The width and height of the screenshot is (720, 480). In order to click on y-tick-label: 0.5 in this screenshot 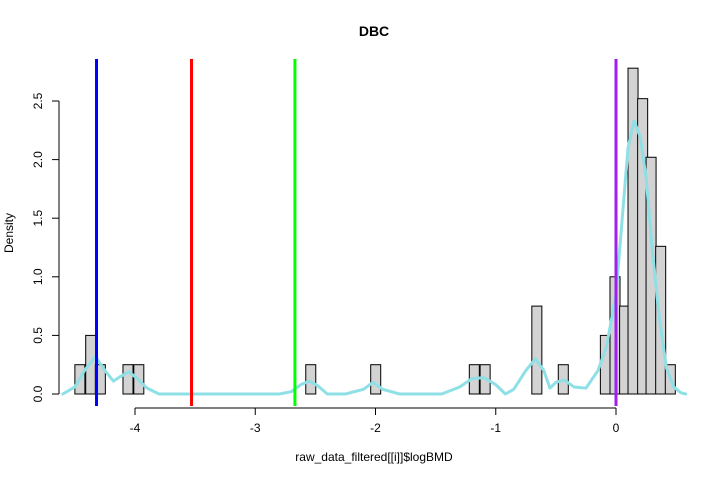, I will do `click(38, 335)`.